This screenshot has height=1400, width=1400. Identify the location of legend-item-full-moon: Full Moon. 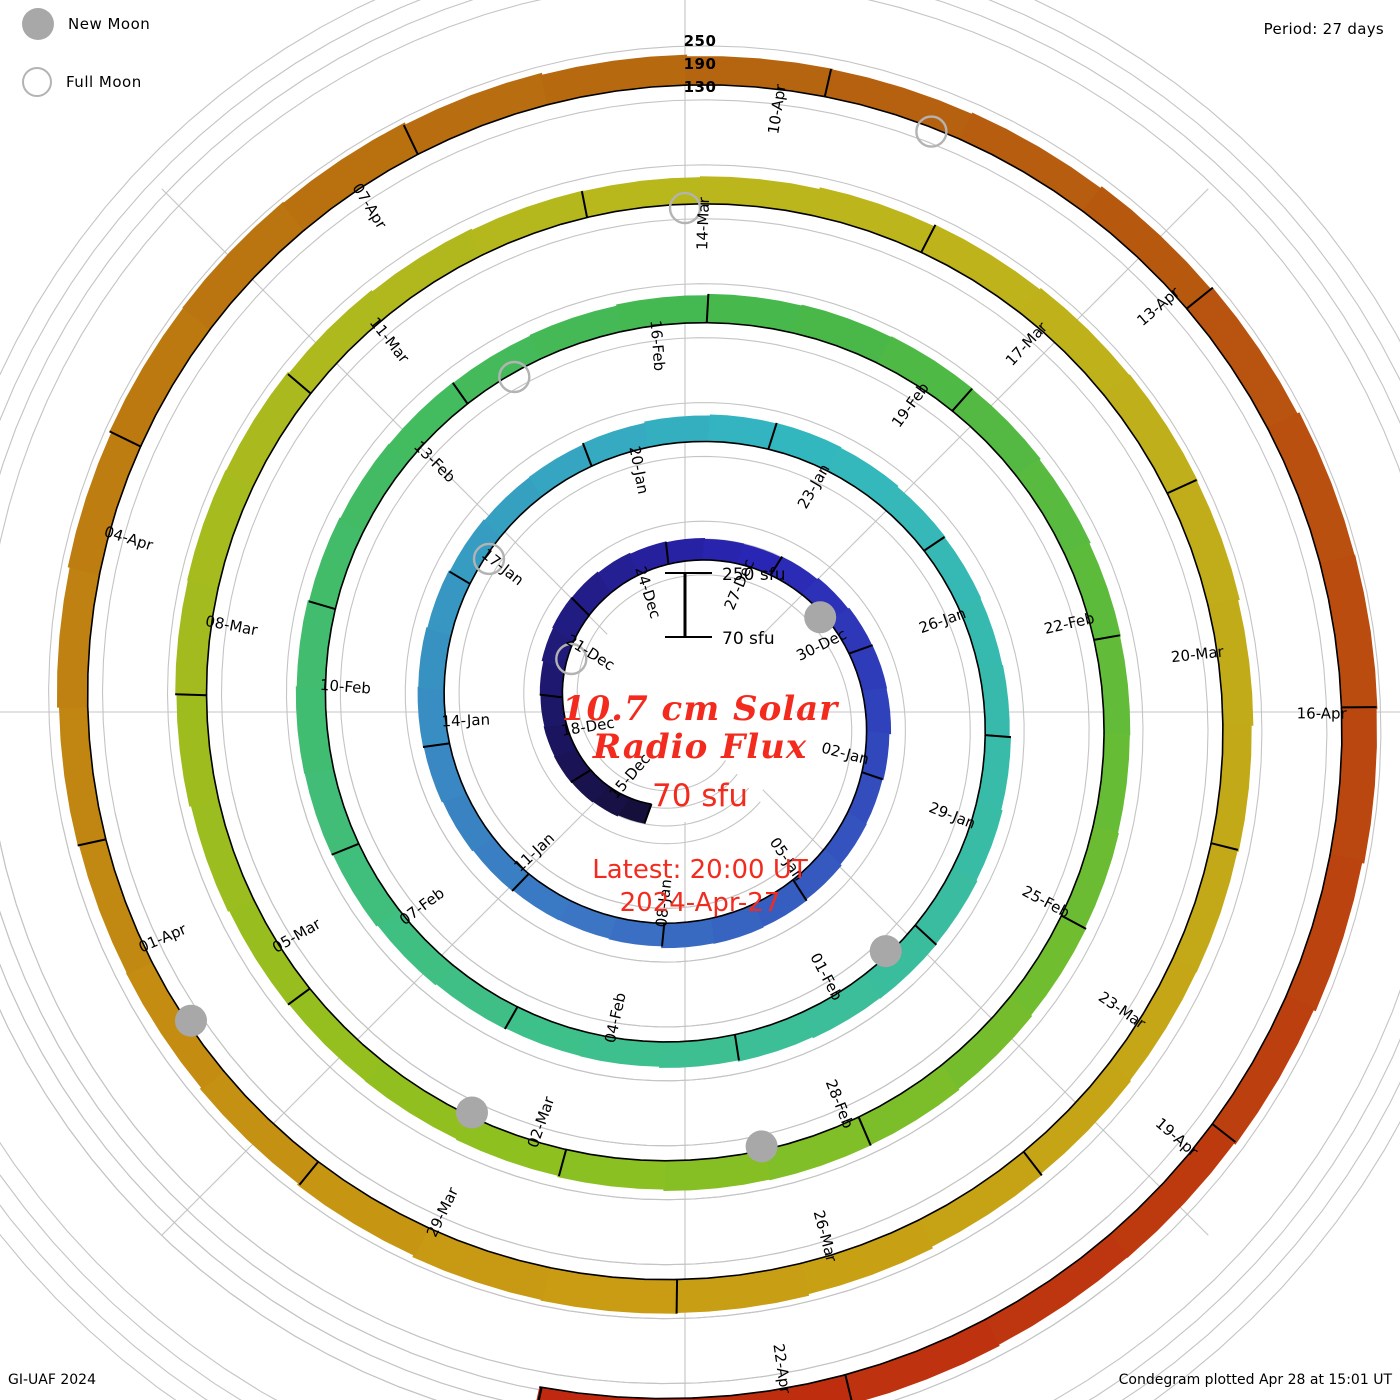
(86, 82).